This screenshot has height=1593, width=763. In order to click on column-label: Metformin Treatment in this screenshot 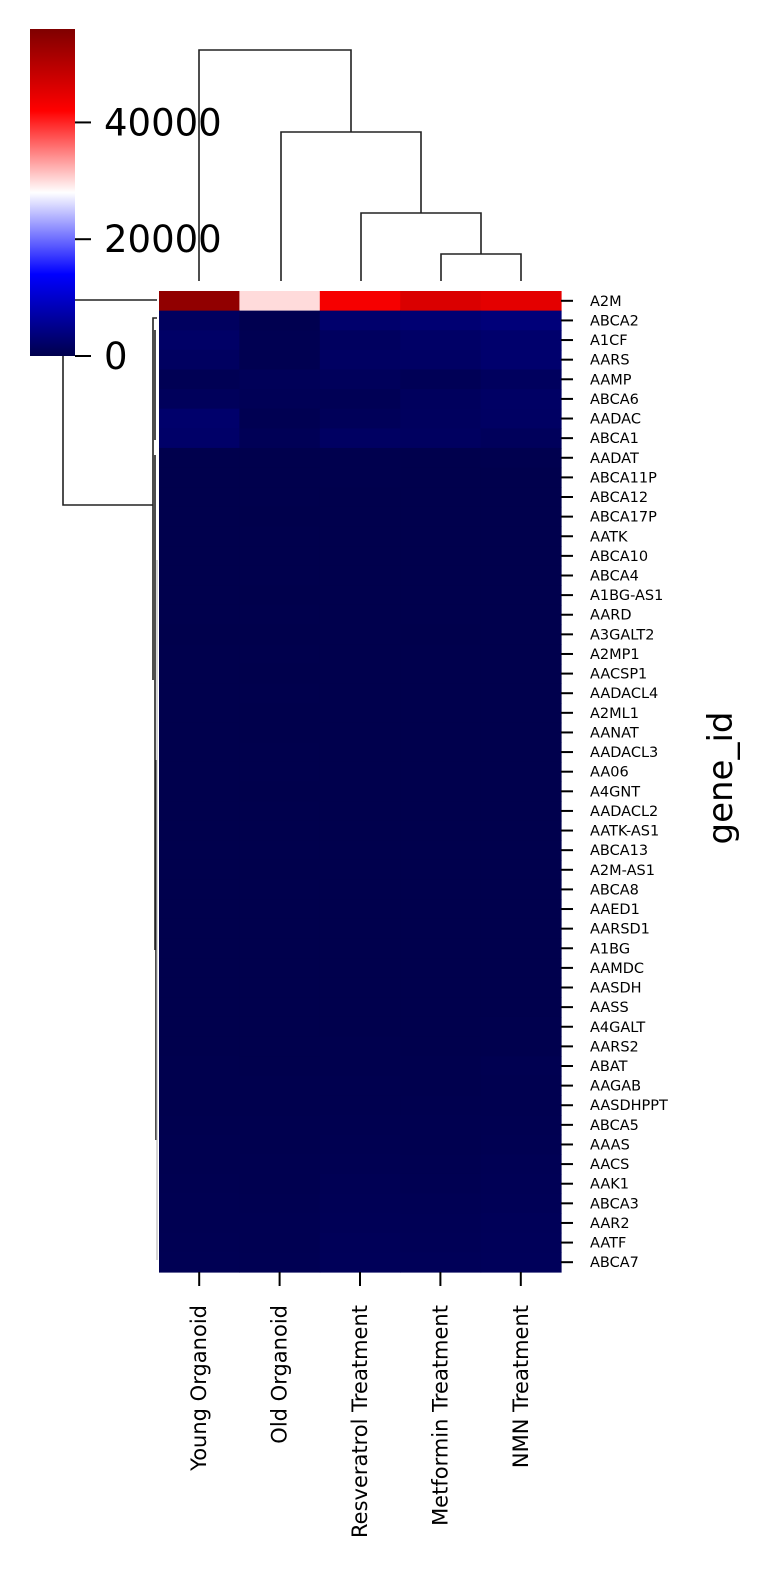, I will do `click(440, 1415)`.